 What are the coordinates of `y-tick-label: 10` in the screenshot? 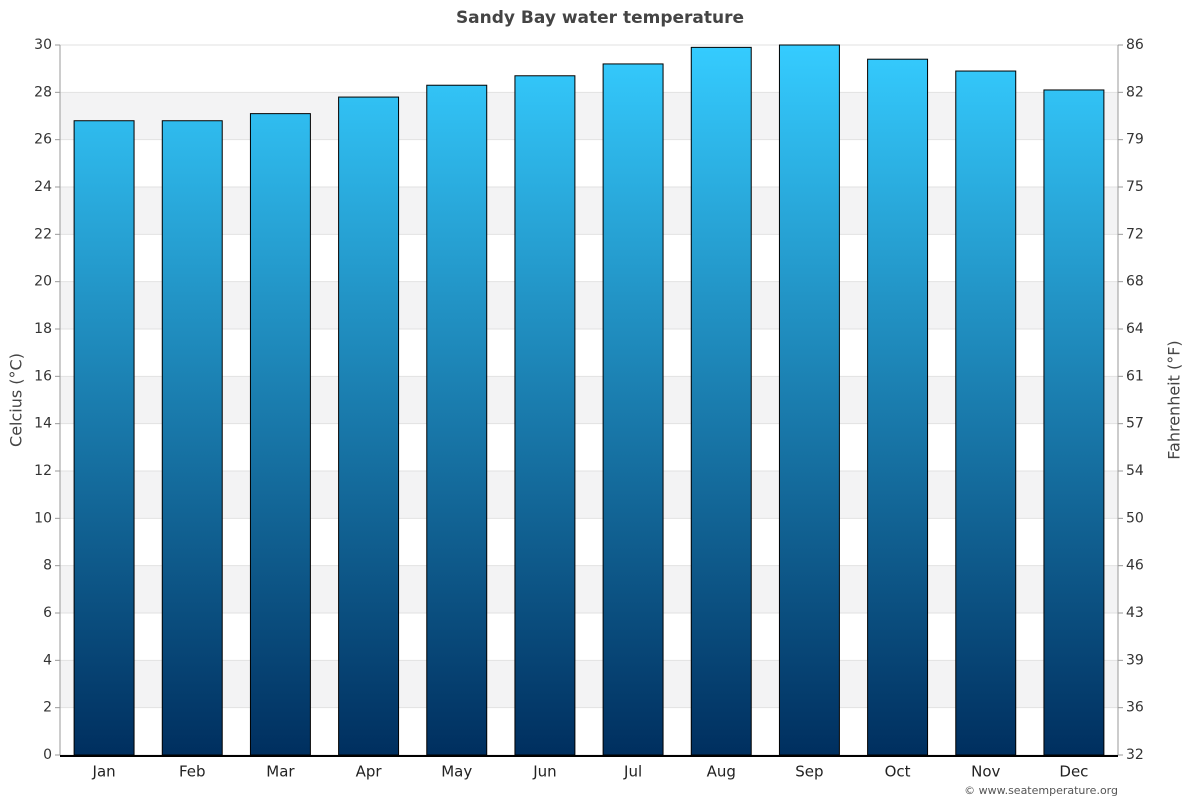 It's located at (43, 518).